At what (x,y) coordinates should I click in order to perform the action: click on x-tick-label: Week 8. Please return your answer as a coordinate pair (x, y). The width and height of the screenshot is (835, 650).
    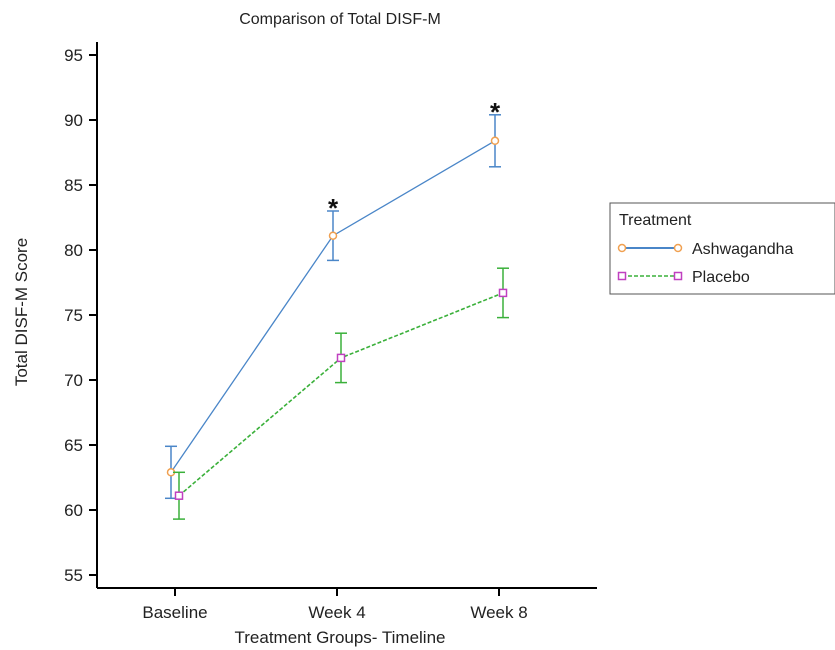
    Looking at the image, I should click on (498, 612).